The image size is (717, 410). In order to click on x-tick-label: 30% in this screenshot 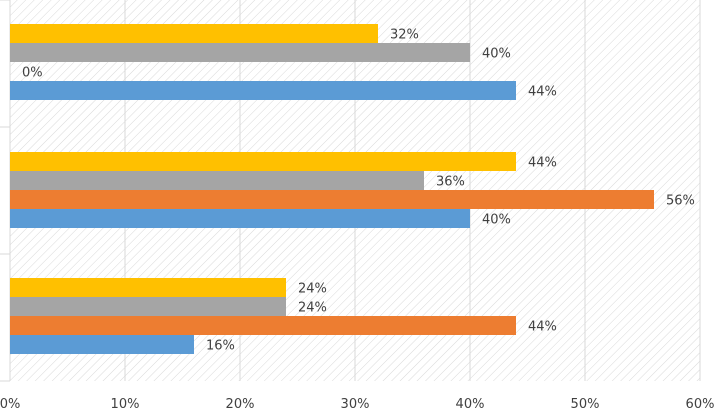, I will do `click(355, 403)`.